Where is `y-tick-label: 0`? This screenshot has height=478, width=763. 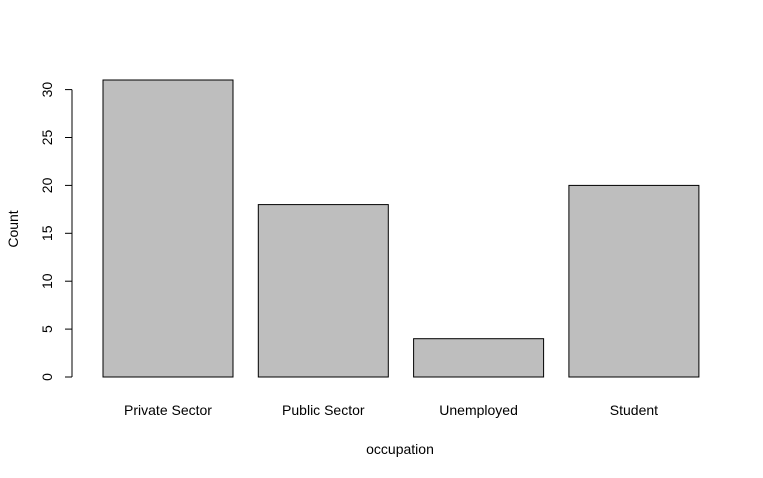
y-tick-label: 0 is located at coordinates (47, 377).